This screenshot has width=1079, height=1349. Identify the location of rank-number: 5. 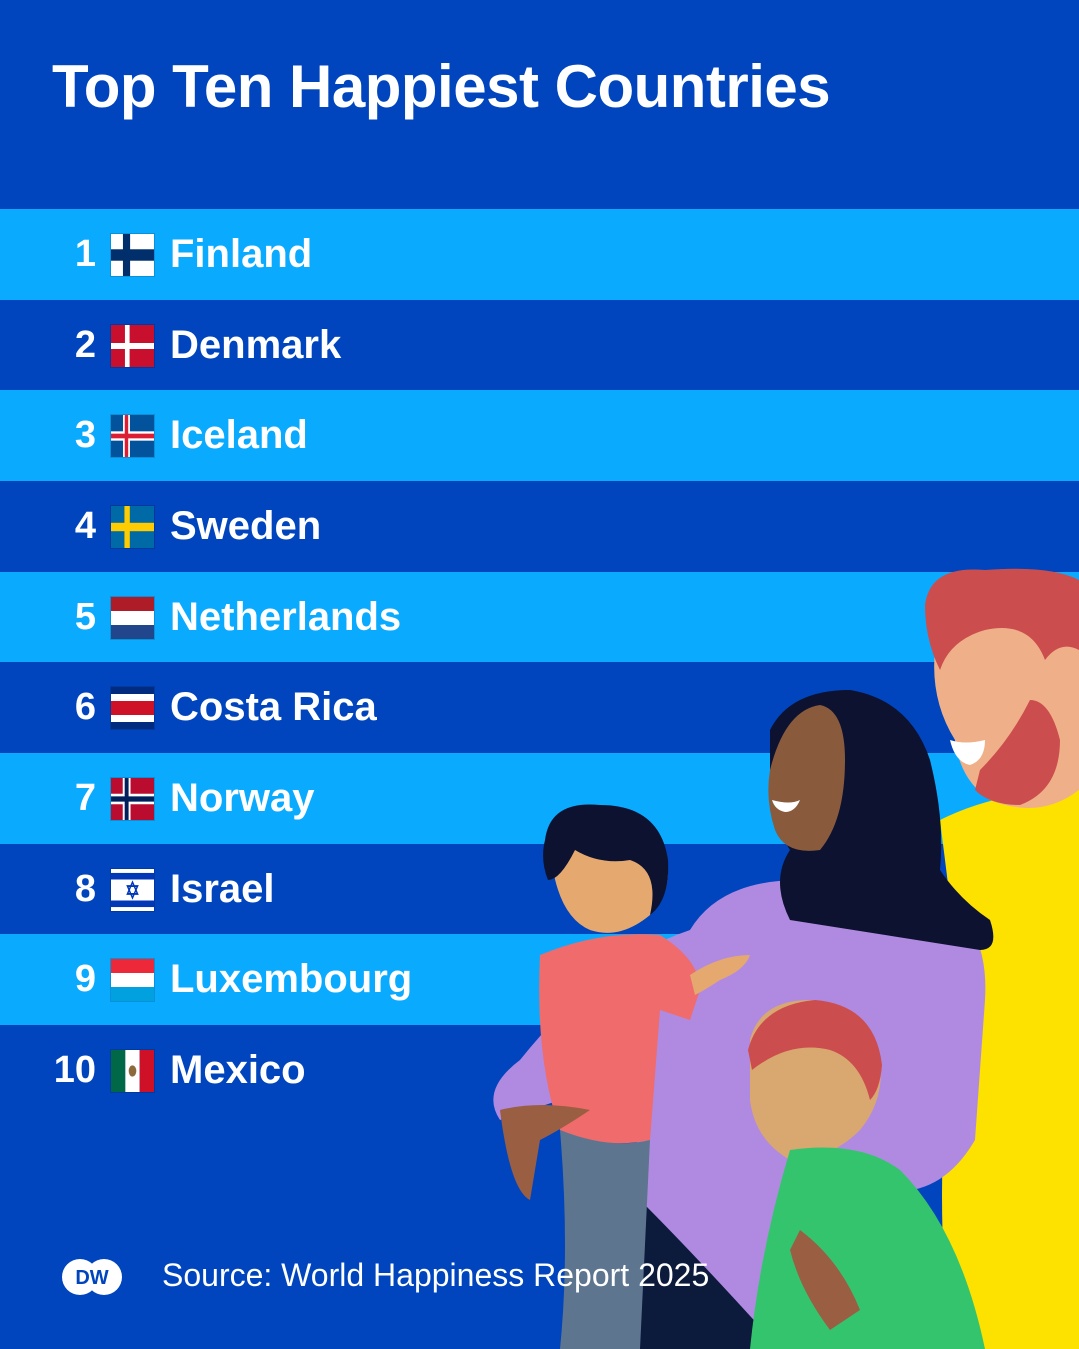
(85, 617).